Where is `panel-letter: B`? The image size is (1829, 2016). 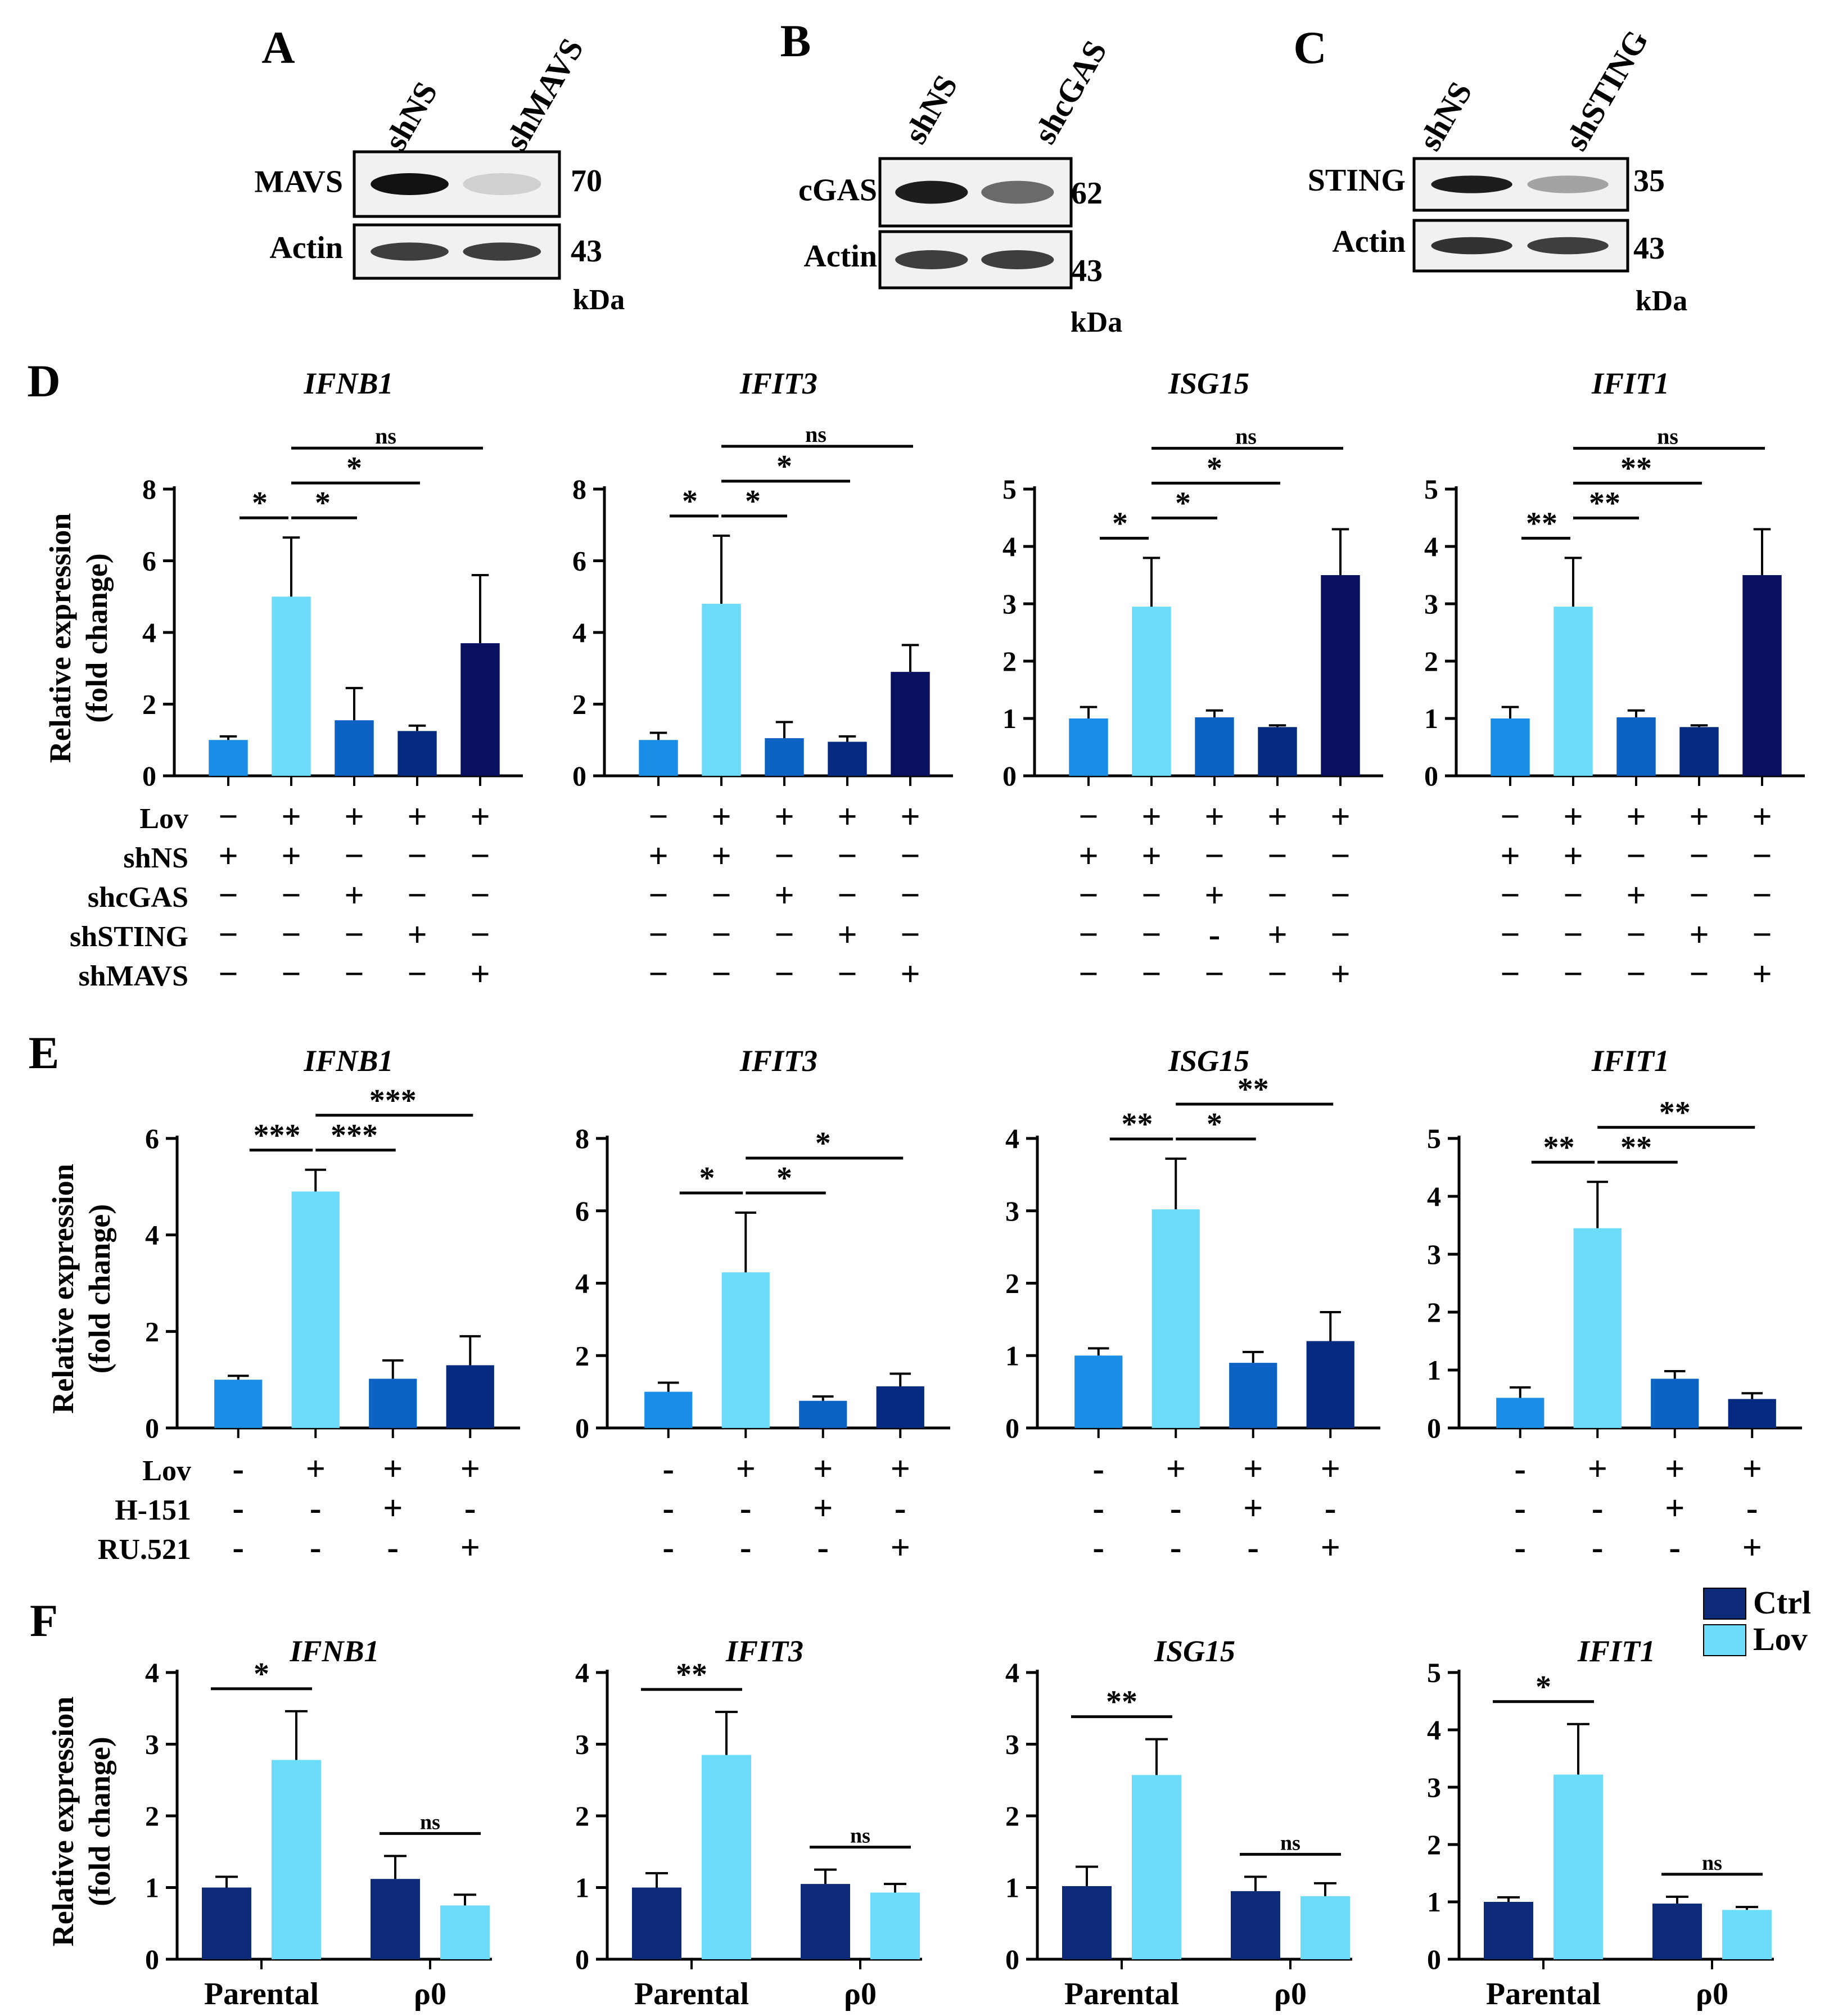 panel-letter: B is located at coordinates (795, 40).